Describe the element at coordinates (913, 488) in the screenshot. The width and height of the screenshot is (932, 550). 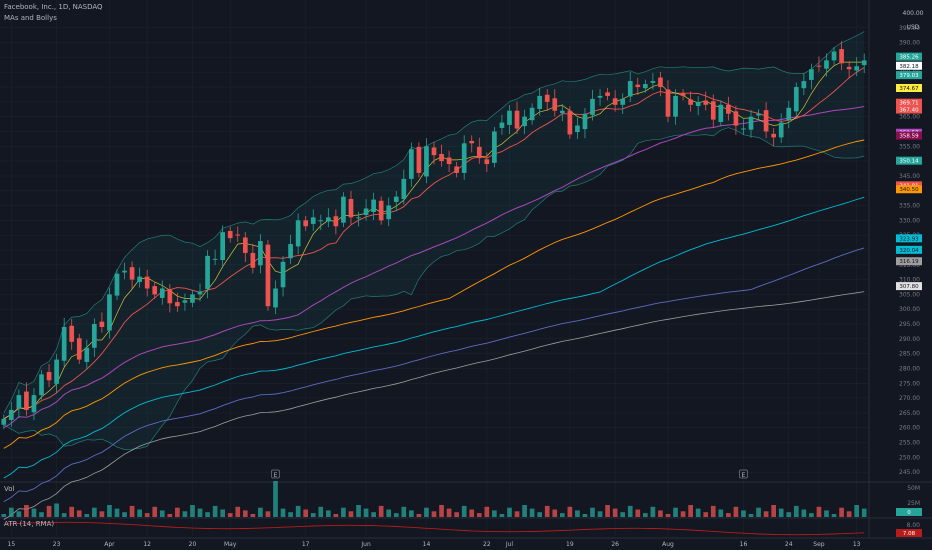
I see `volume-axis-label: 50M` at that location.